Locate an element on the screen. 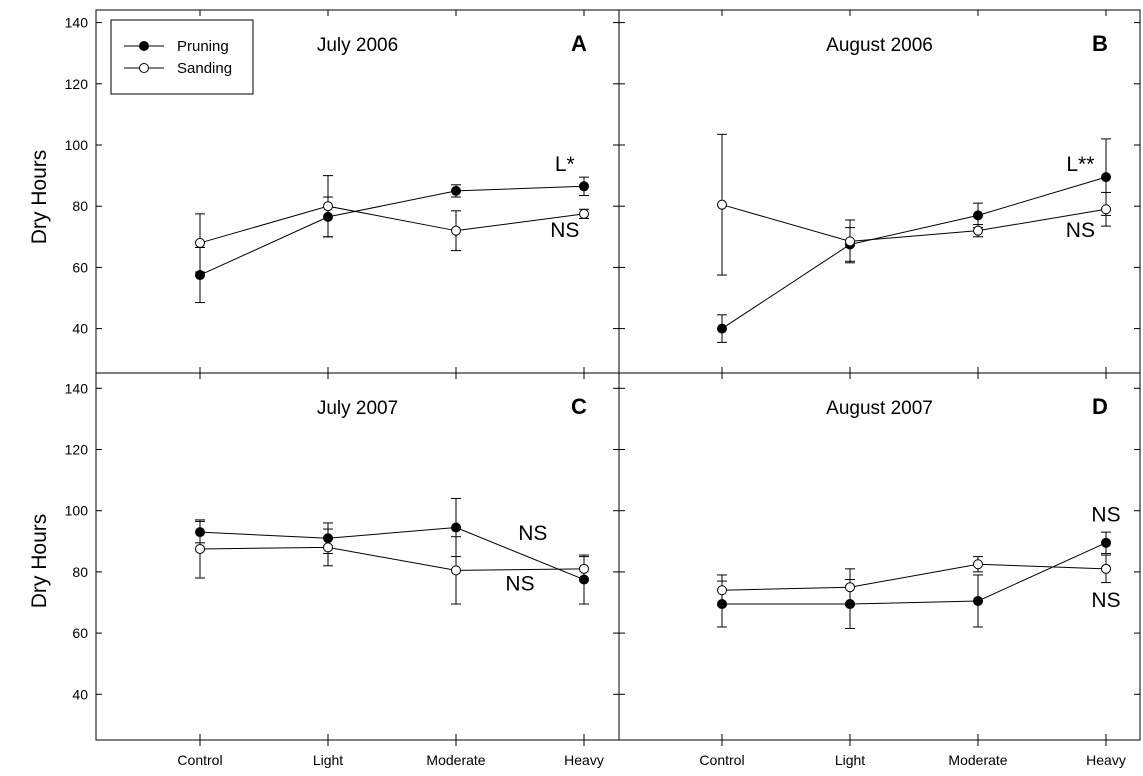 The width and height of the screenshot is (1143, 776). legend-box is located at coordinates (182, 57).